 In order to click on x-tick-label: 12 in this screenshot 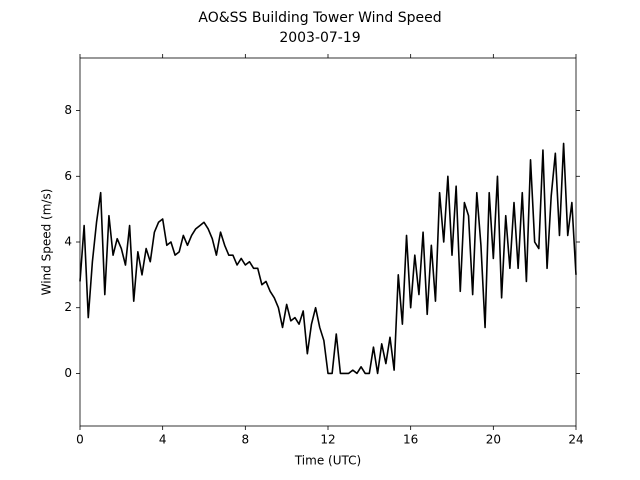, I will do `click(327, 440)`.